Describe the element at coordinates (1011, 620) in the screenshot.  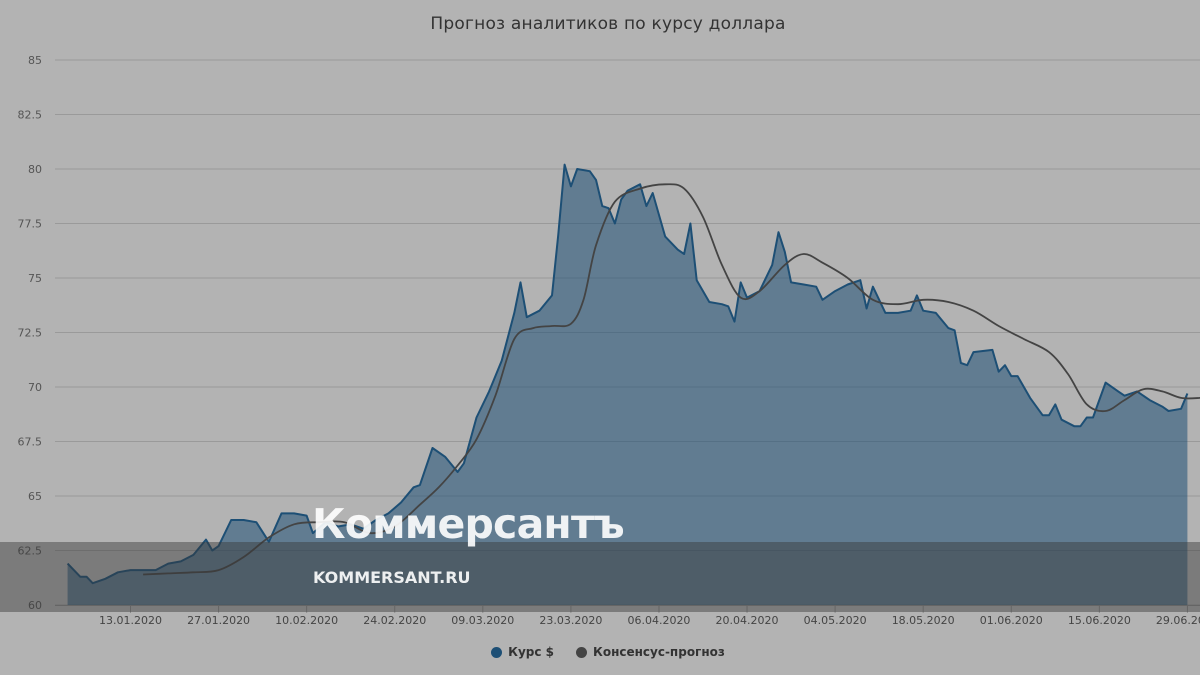
I see `x-tick-label: 01.06.2020` at that location.